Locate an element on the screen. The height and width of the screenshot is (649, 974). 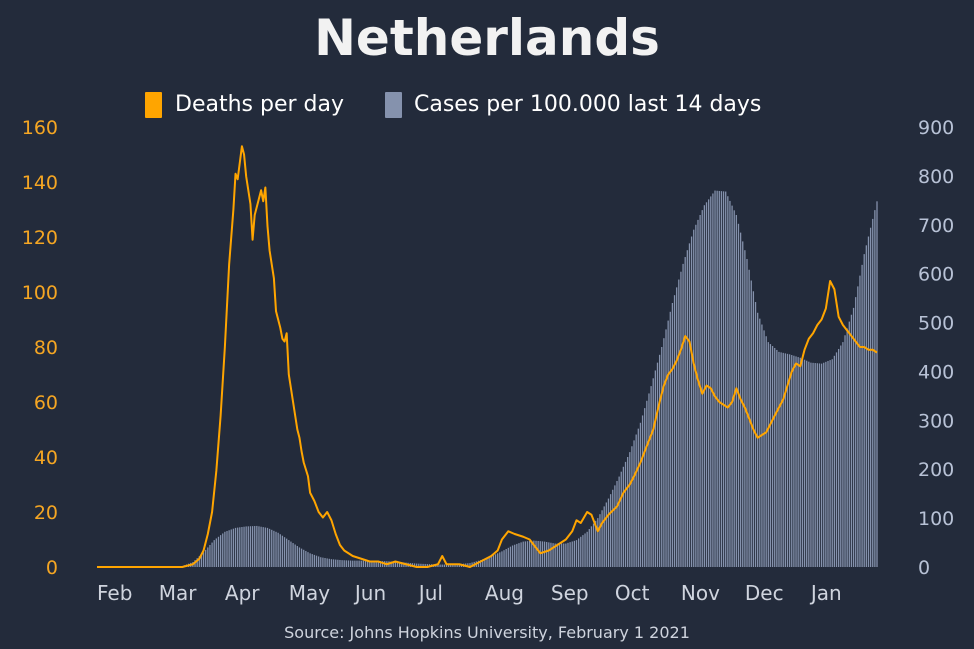
left-axis-tick-label: 40 is located at coordinates (46, 458).